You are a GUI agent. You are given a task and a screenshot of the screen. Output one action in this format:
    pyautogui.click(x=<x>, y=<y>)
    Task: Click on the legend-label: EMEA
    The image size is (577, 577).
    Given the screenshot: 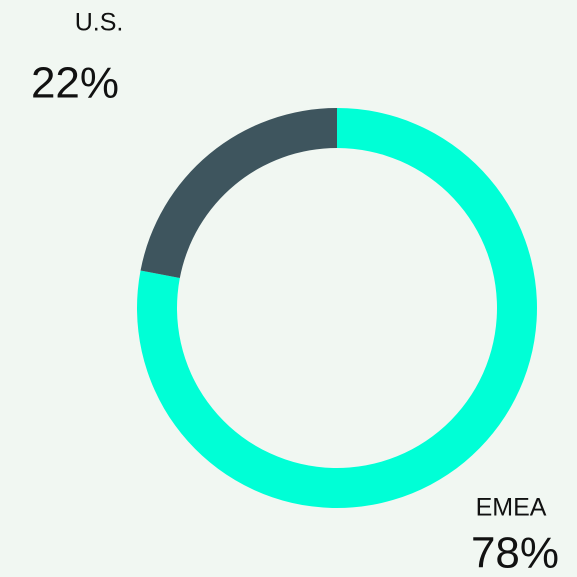 What is the action you would take?
    pyautogui.click(x=511, y=508)
    